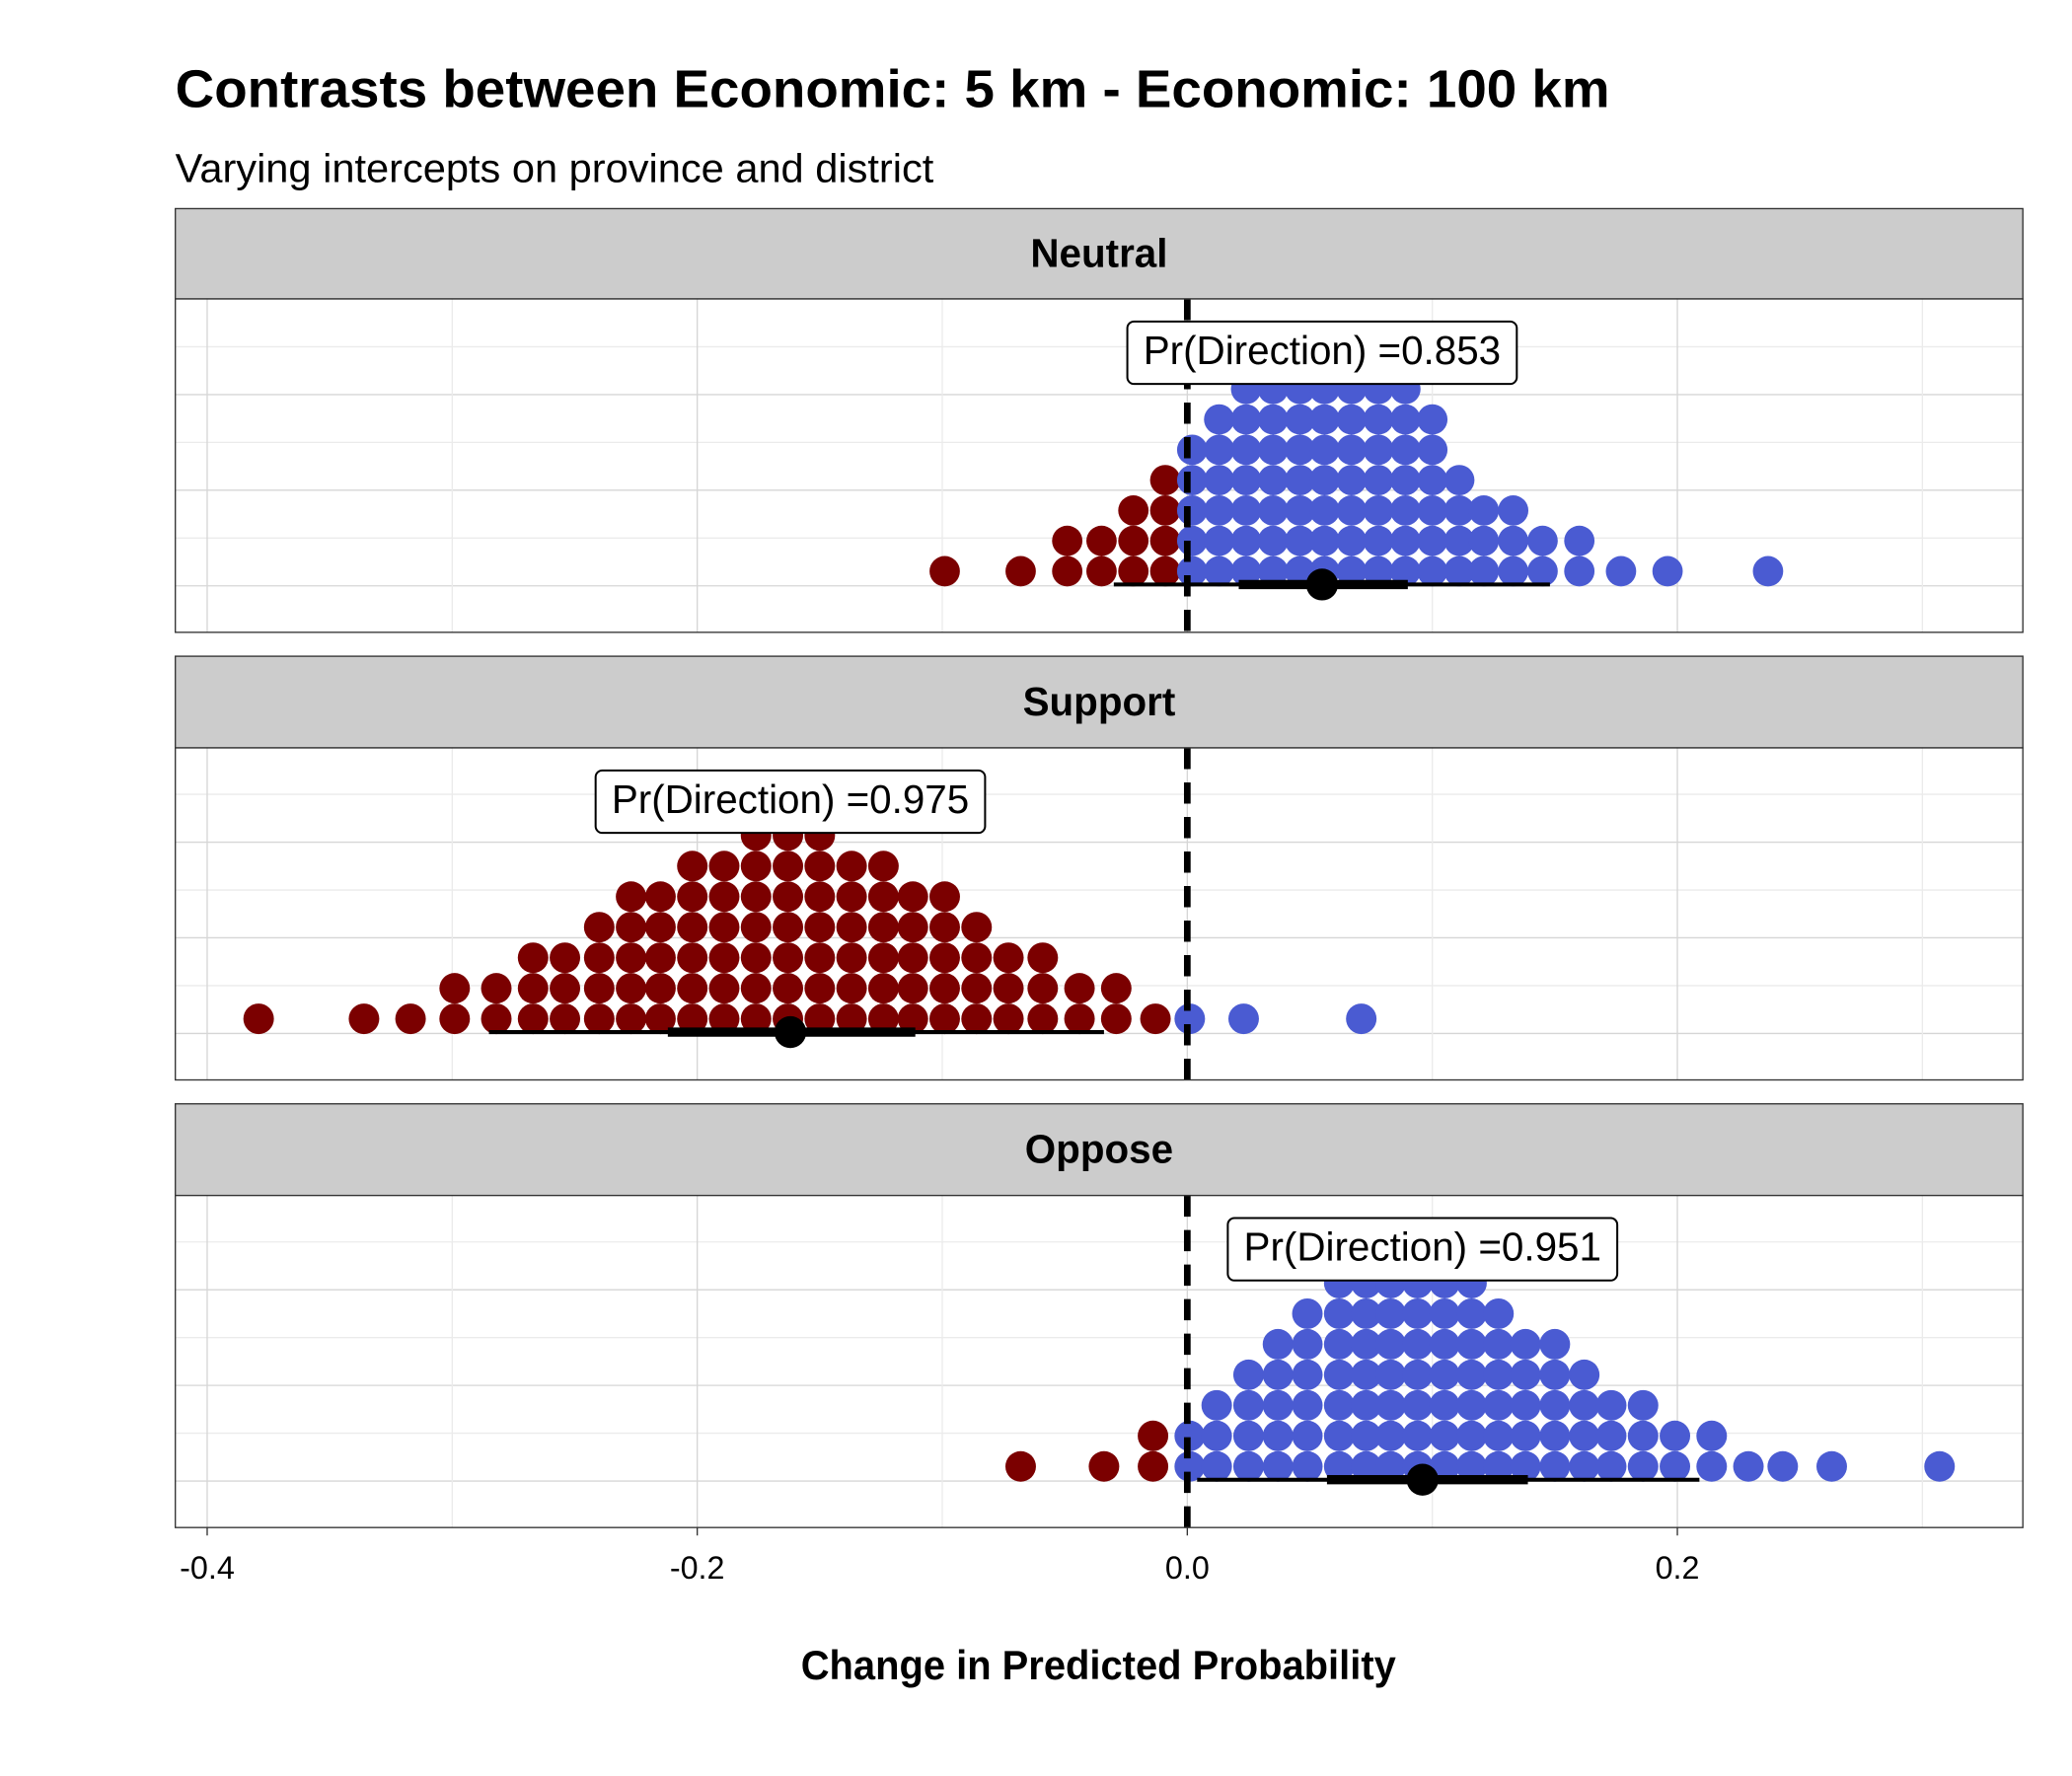 The height and width of the screenshot is (1776, 2072). Describe the element at coordinates (1480, 1375) in the screenshot. I see `dots` at that location.